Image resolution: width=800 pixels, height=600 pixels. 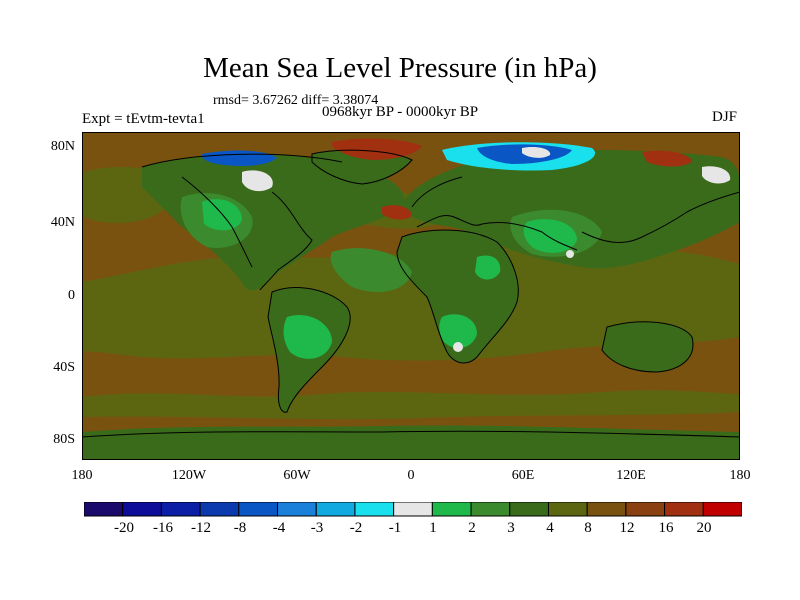 I want to click on colorbar-label: 2, so click(x=472, y=528).